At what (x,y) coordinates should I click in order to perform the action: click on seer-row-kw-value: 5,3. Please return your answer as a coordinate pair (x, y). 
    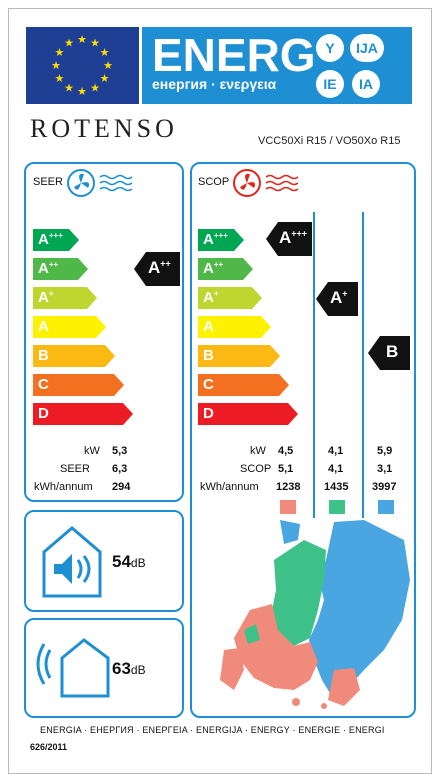
    Looking at the image, I should click on (120, 451).